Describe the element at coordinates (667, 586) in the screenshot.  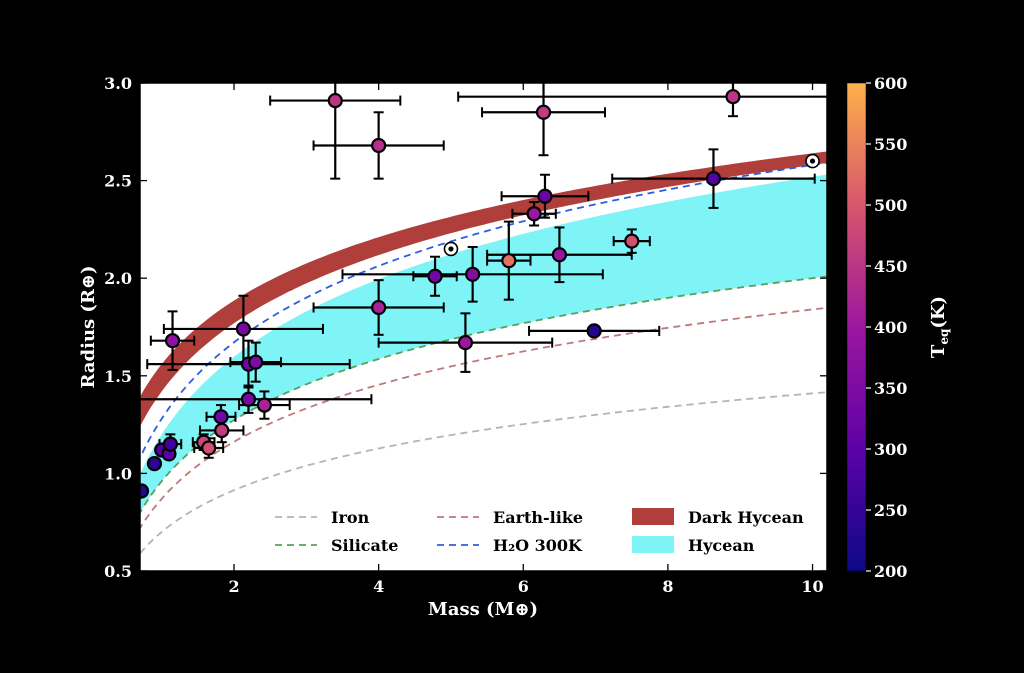
I see `x-tick-label: 8` at that location.